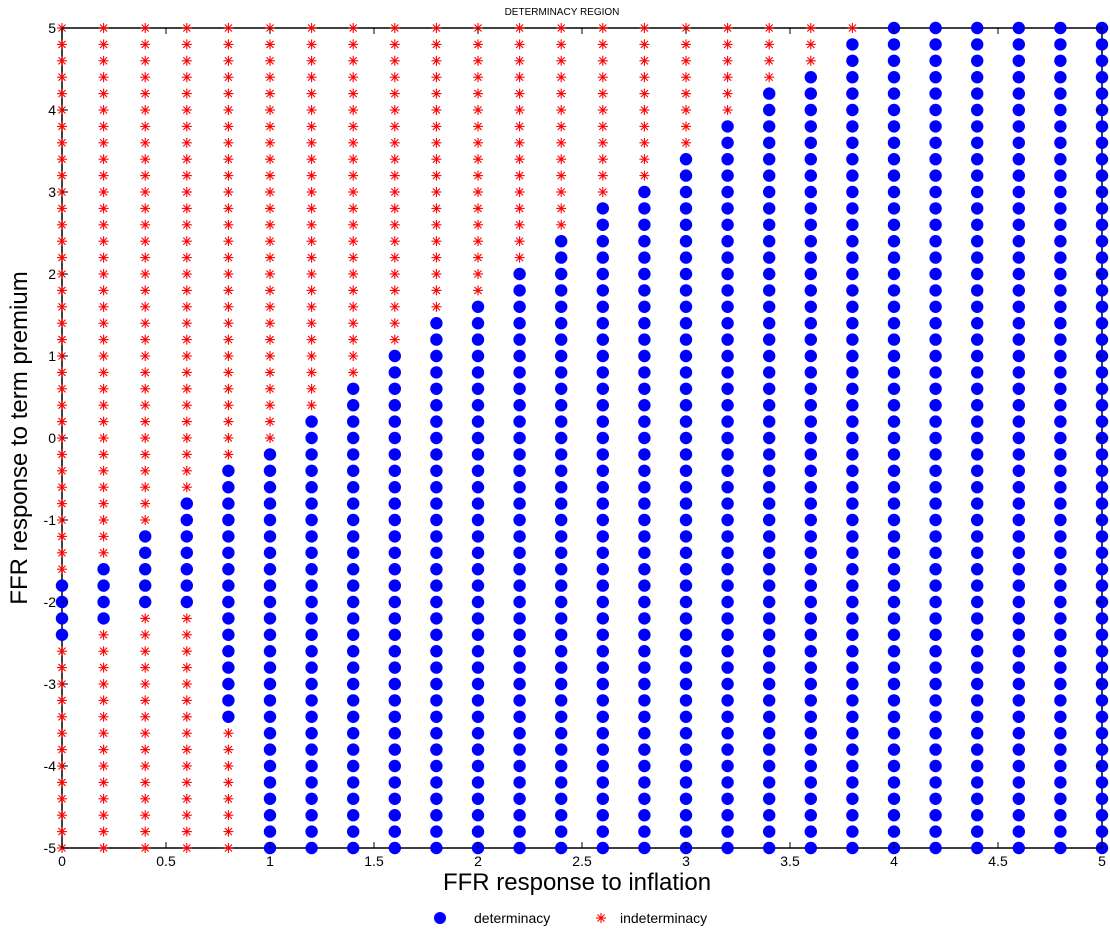 The image size is (1110, 938). I want to click on legend-determinacy-marker, so click(440, 918).